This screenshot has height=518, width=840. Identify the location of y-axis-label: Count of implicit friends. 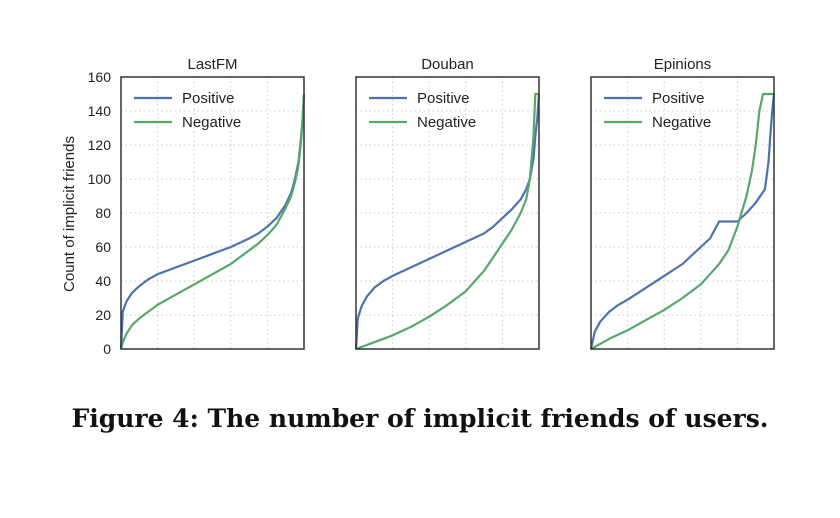
(69, 214).